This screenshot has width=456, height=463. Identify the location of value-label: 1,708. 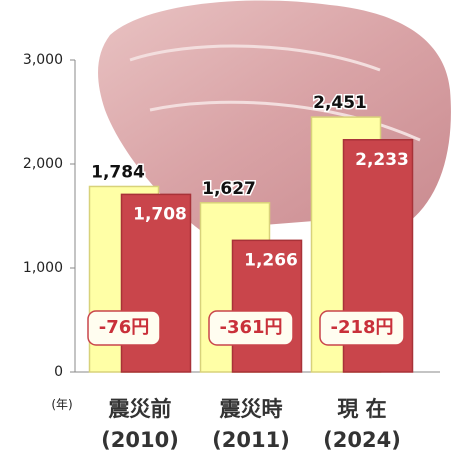
(160, 214).